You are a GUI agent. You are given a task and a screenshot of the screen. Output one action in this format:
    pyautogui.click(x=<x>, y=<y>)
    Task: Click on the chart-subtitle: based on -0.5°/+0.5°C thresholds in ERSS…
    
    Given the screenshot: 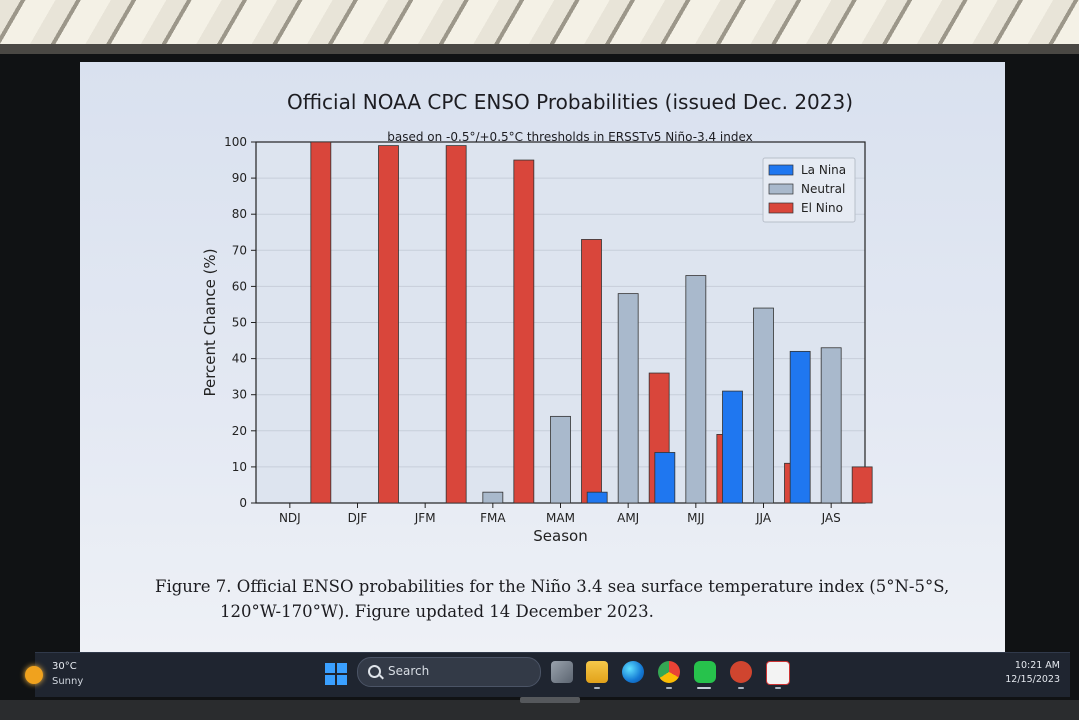 What is the action you would take?
    pyautogui.click(x=570, y=137)
    